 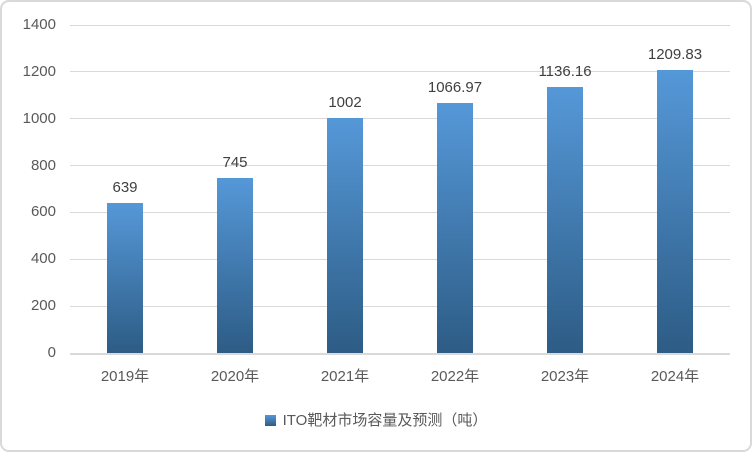 I want to click on x-axis-label: 2020年, so click(x=235, y=376).